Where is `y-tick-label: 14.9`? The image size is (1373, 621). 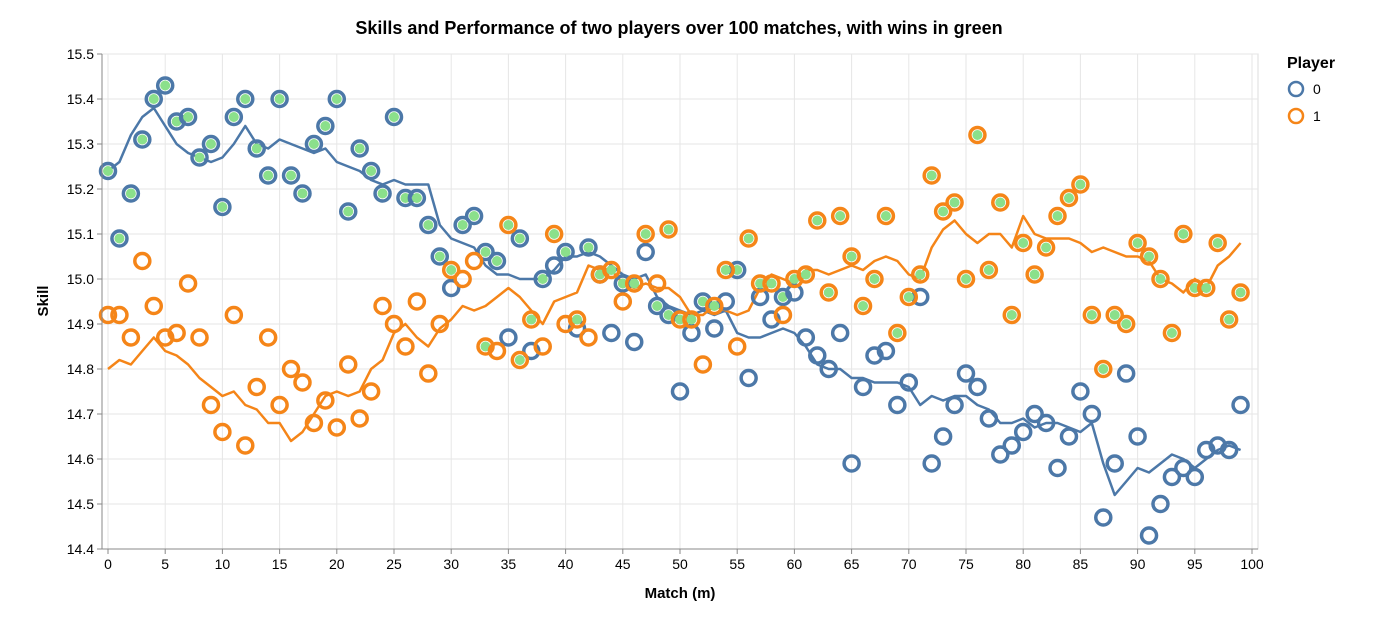
y-tick-label: 14.9 is located at coordinates (80, 324).